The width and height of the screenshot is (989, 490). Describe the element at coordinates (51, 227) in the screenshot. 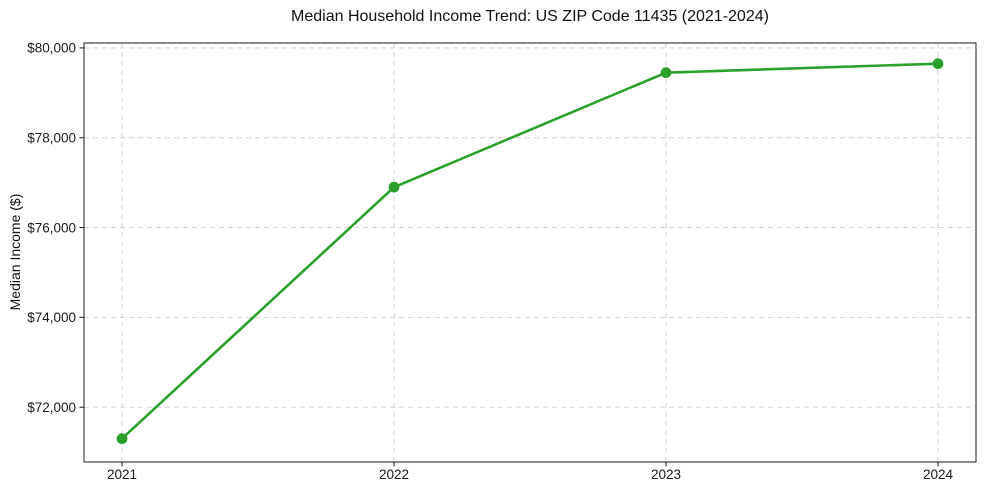

I see `y-tick-label: $76,000` at that location.